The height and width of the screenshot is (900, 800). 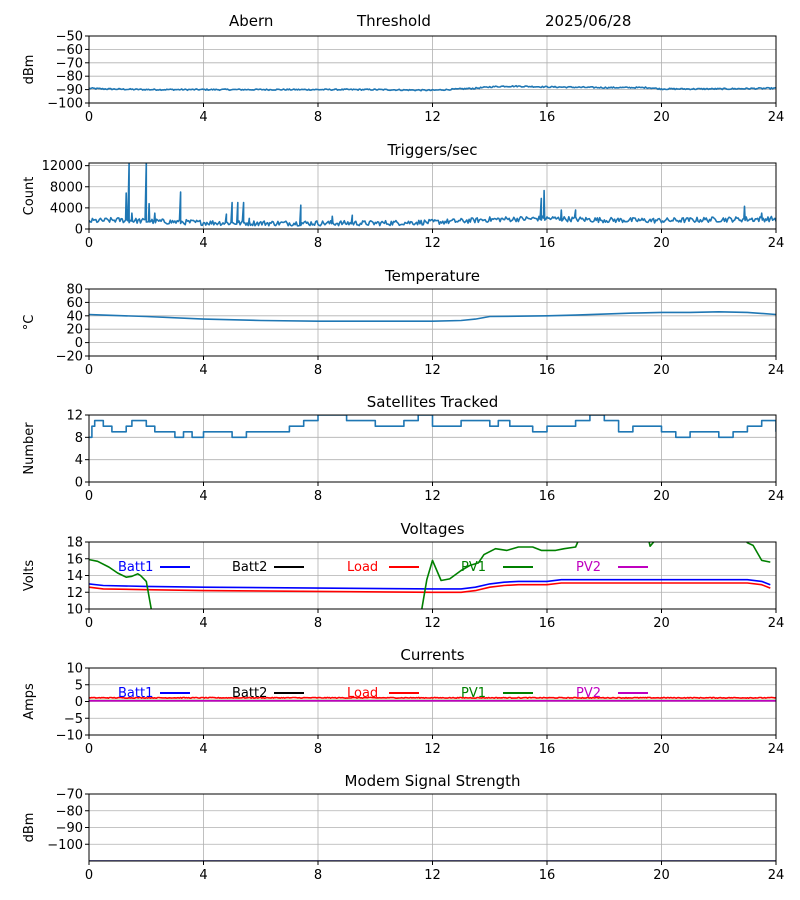 What do you see at coordinates (432, 276) in the screenshot?
I see `chart-title: Temperature` at bounding box center [432, 276].